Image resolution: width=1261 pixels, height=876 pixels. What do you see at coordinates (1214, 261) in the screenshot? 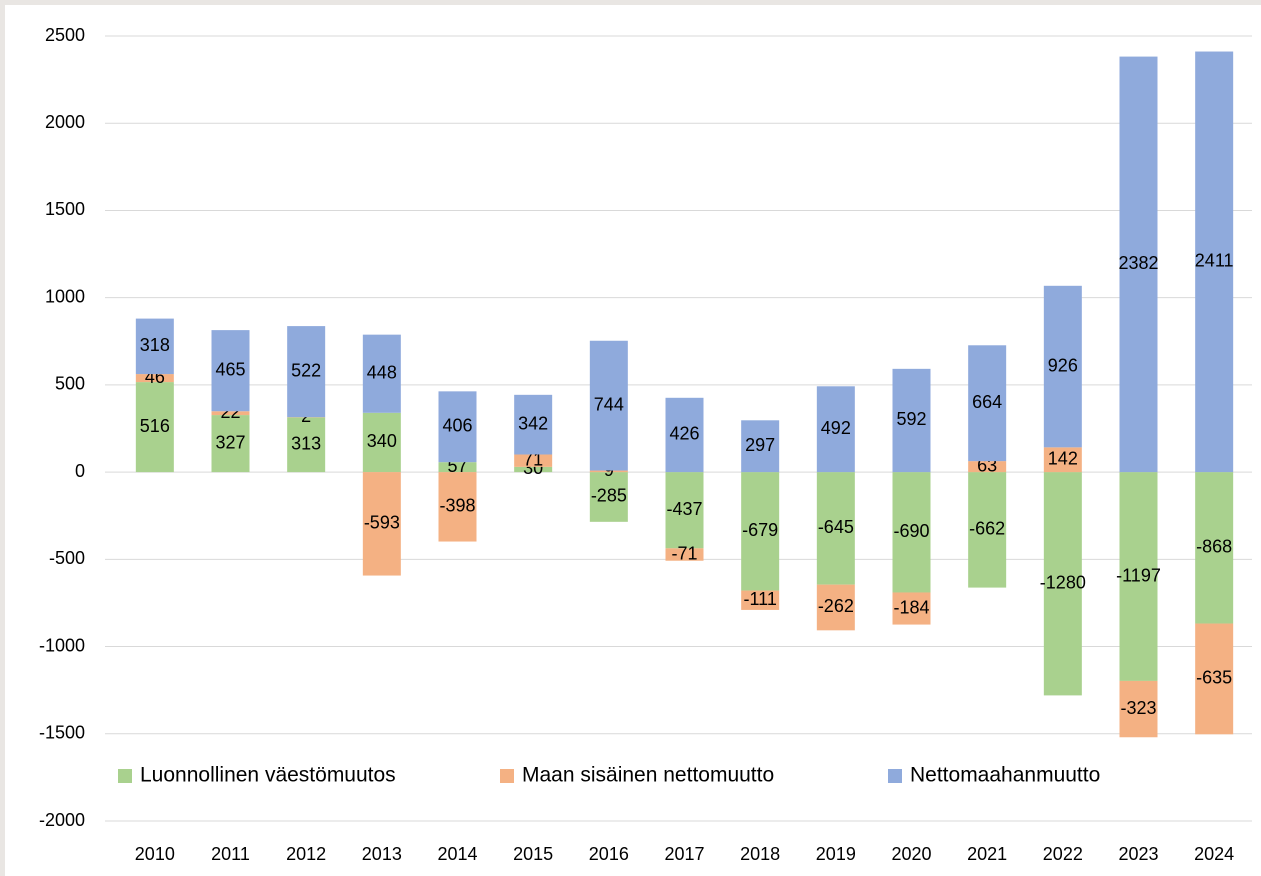
I see `data-label: 2411` at bounding box center [1214, 261].